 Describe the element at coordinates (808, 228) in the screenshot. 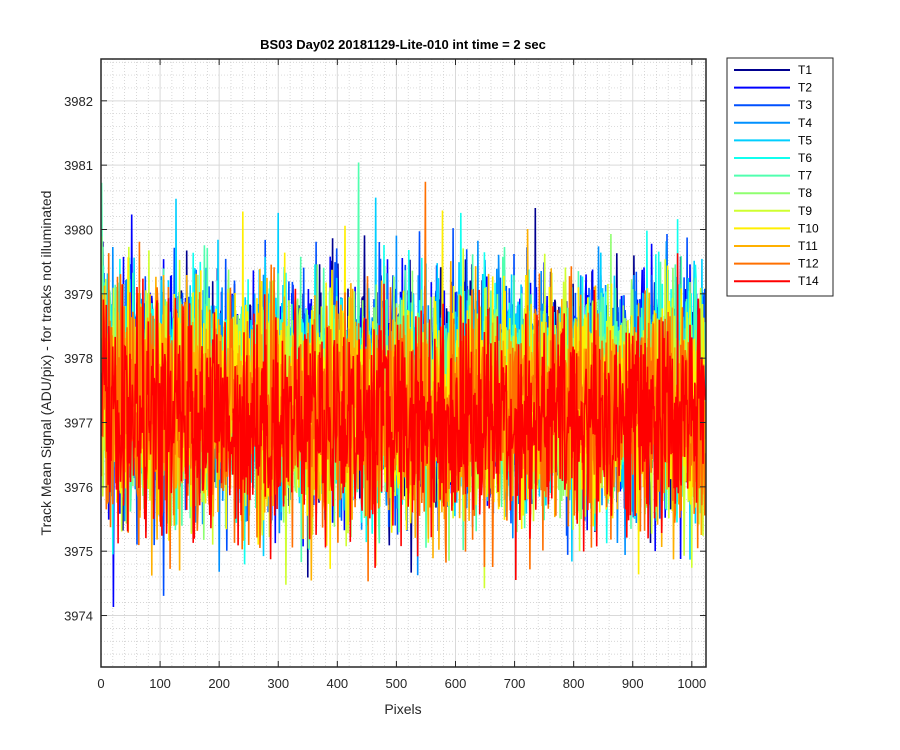

I see `legend-label-T10: T10` at that location.